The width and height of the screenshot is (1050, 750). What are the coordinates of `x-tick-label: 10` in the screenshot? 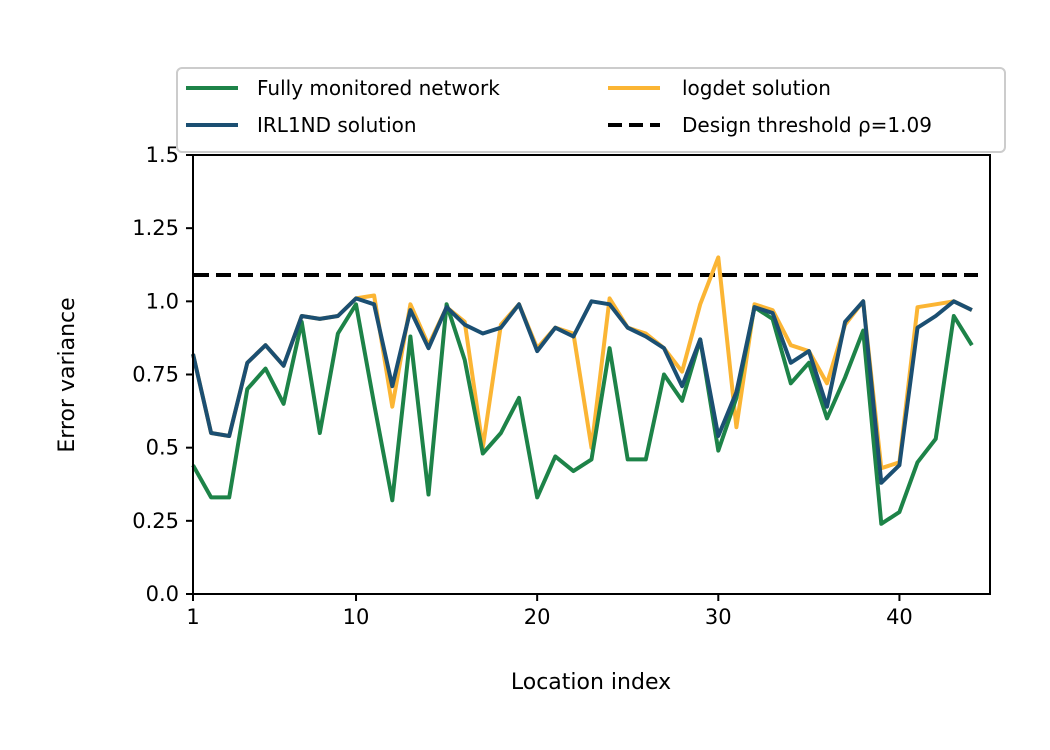 It's located at (356, 617).